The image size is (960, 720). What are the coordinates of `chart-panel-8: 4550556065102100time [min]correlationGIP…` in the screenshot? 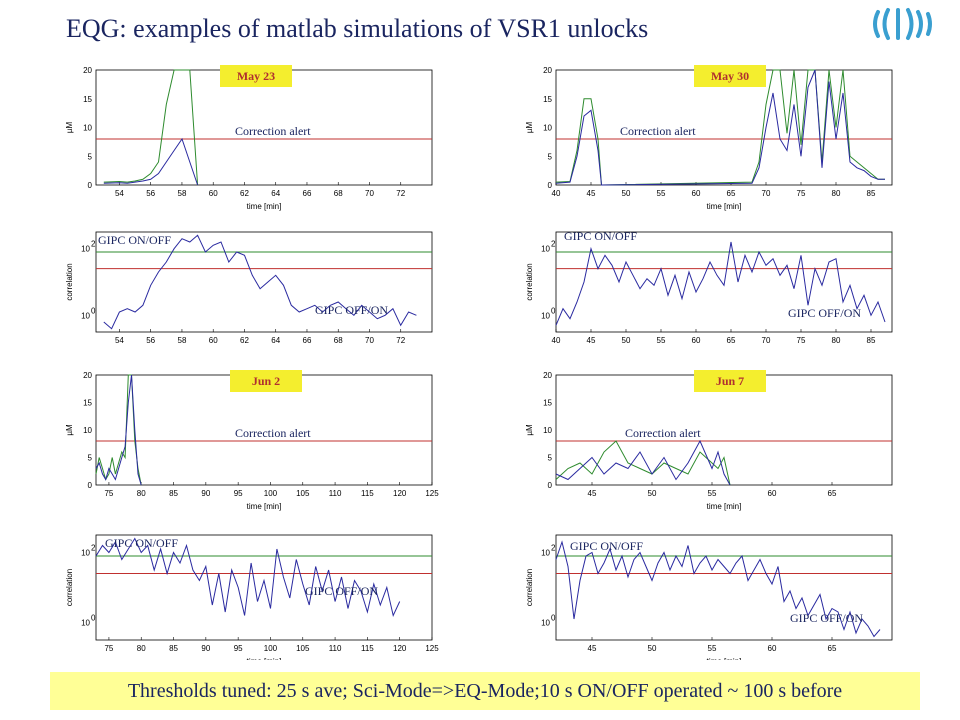 It's located at (710, 592).